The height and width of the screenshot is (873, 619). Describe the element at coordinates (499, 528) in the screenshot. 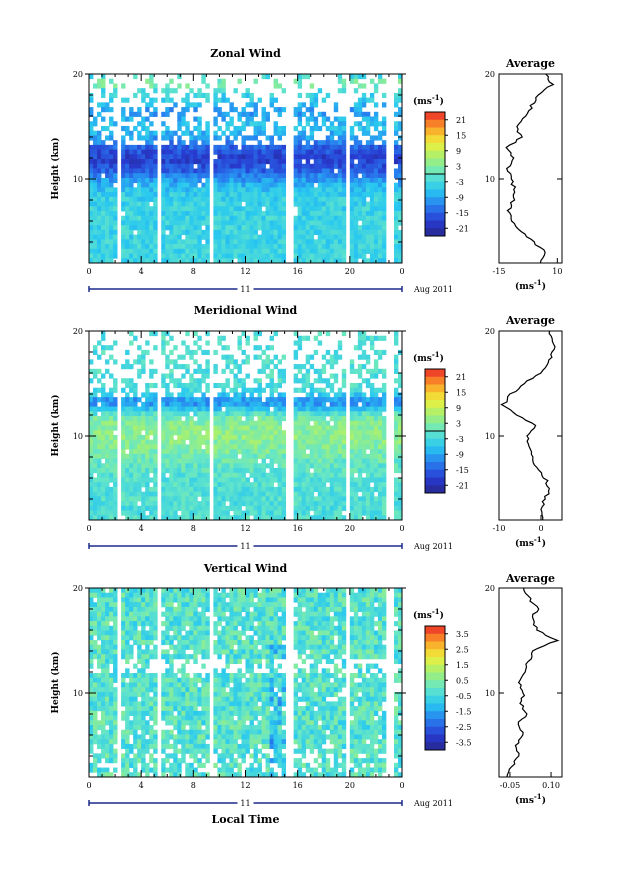

I see `avg-x-tick-label: -10` at that location.